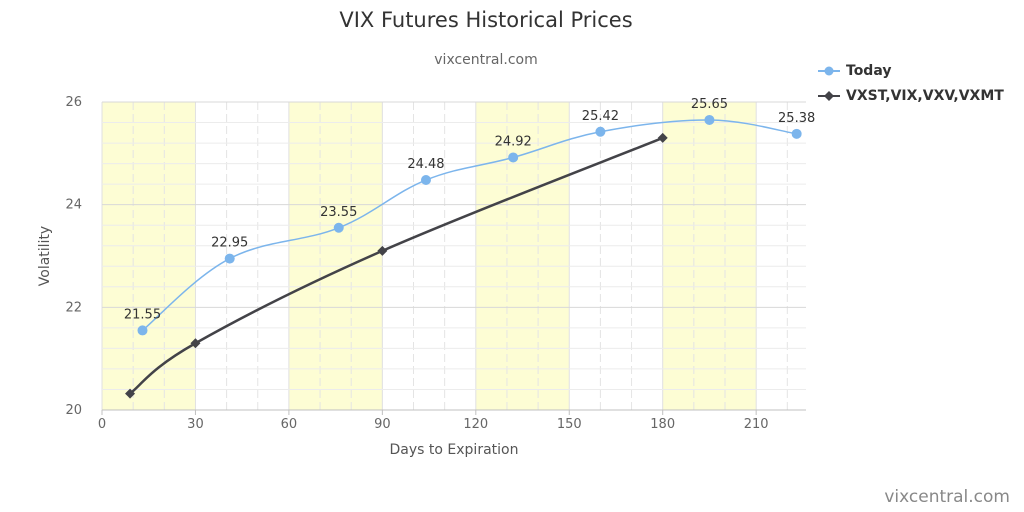 This screenshot has height=512, width=1024. I want to click on y-tick-label: 22, so click(73, 307).